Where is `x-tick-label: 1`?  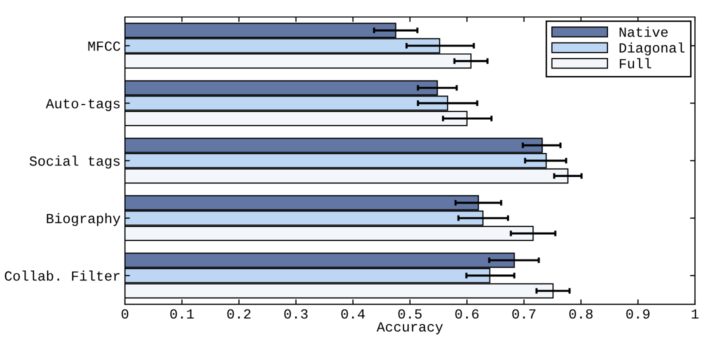
x-tick-label: 1 is located at coordinates (695, 314).